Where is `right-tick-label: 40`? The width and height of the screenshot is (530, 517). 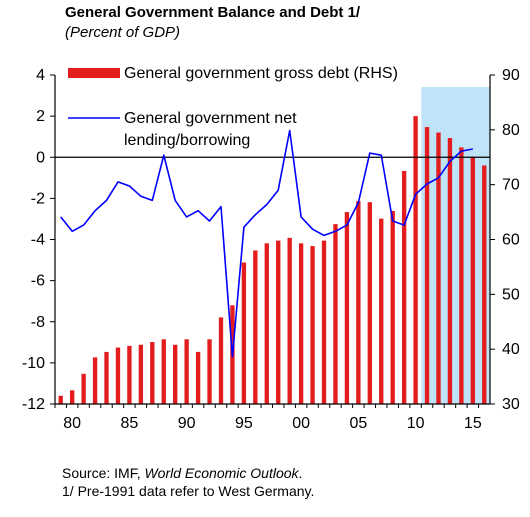
right-tick-label: 40 is located at coordinates (511, 349).